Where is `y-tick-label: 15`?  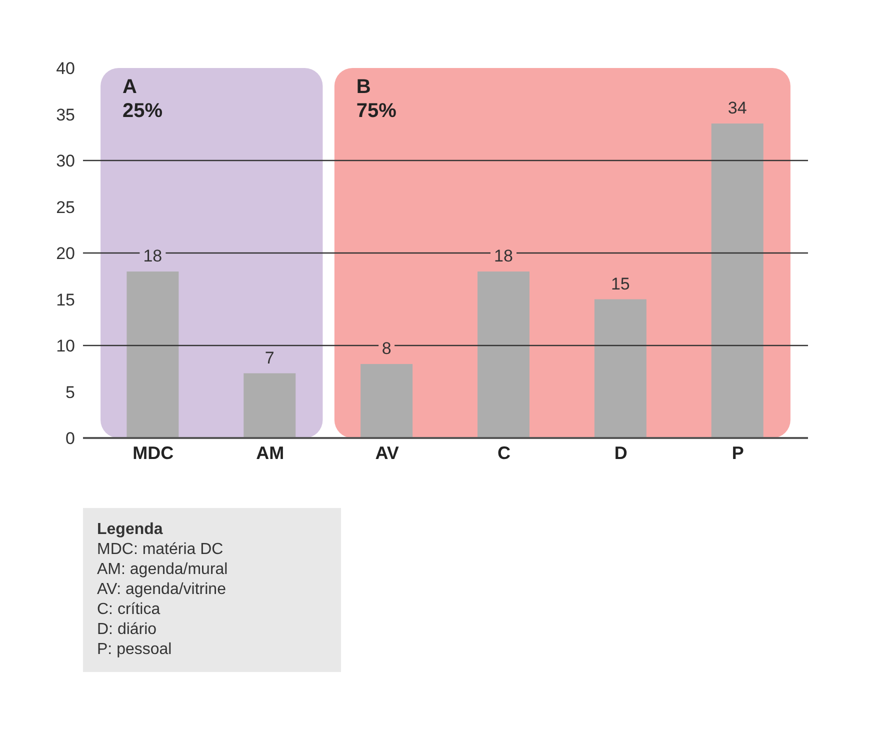
y-tick-label: 15 is located at coordinates (65, 300).